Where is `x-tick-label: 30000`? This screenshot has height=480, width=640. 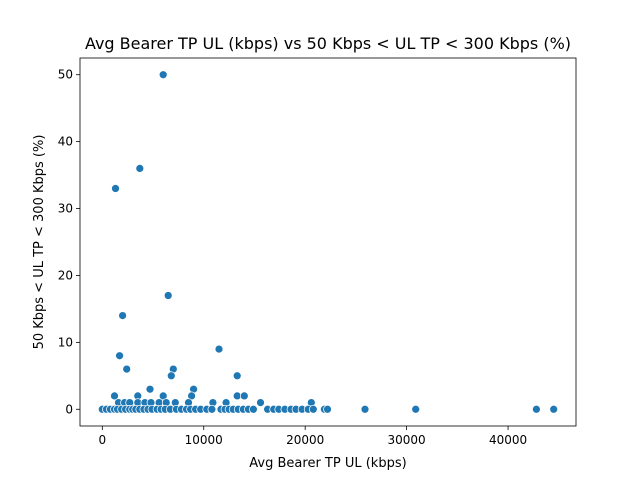
x-tick-label: 30000 is located at coordinates (407, 440).